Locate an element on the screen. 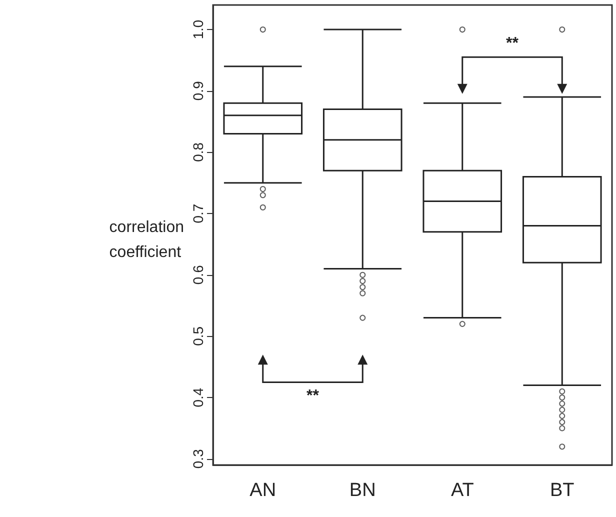 This screenshot has width=616, height=517. y-axis-title: correlation coefficient is located at coordinates (146, 240).